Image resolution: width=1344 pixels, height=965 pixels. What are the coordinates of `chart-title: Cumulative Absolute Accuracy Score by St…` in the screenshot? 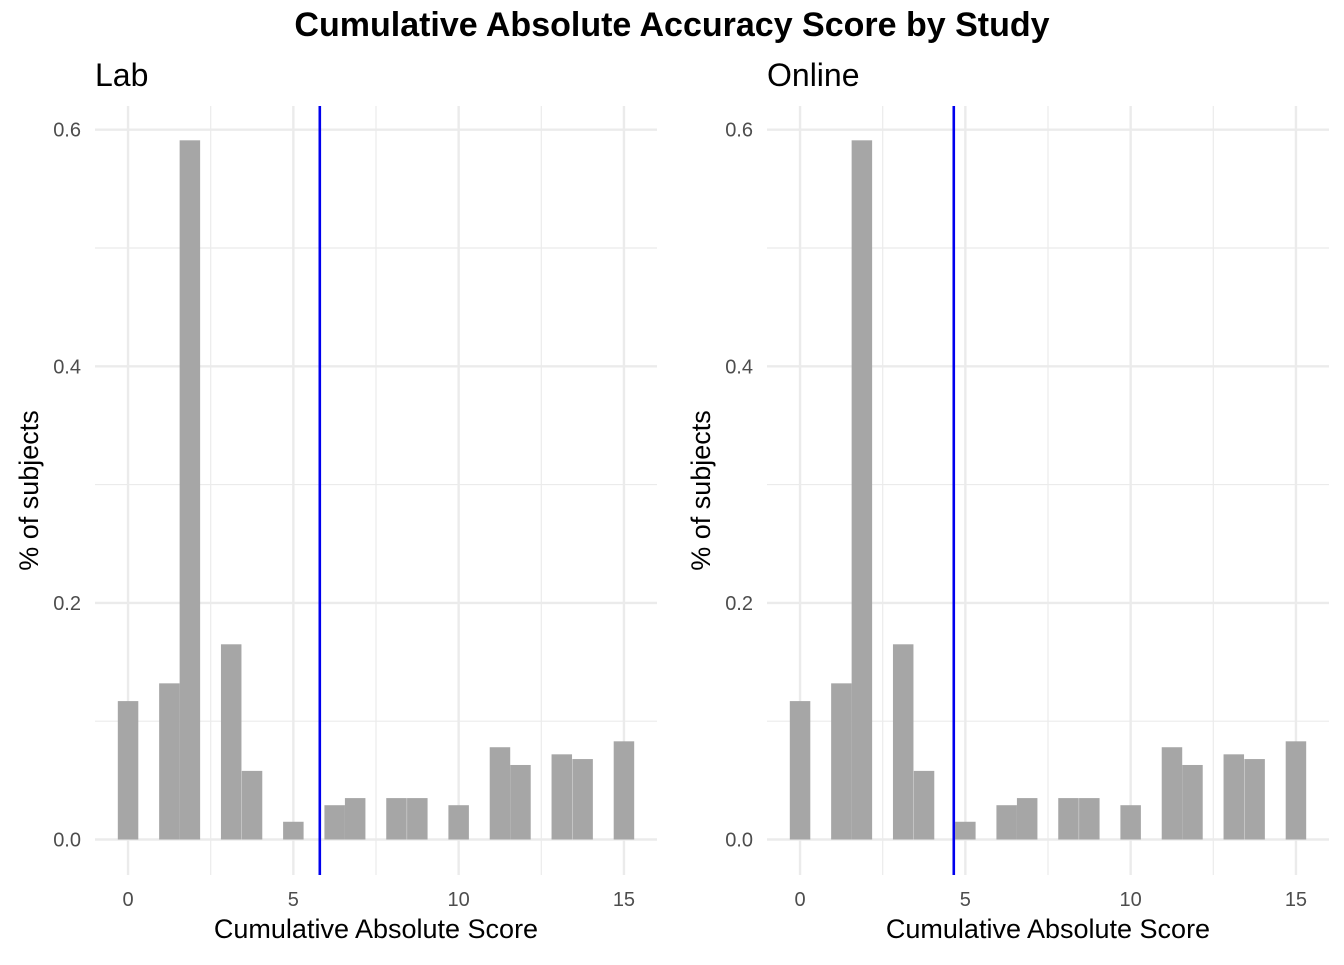 It's located at (671, 25).